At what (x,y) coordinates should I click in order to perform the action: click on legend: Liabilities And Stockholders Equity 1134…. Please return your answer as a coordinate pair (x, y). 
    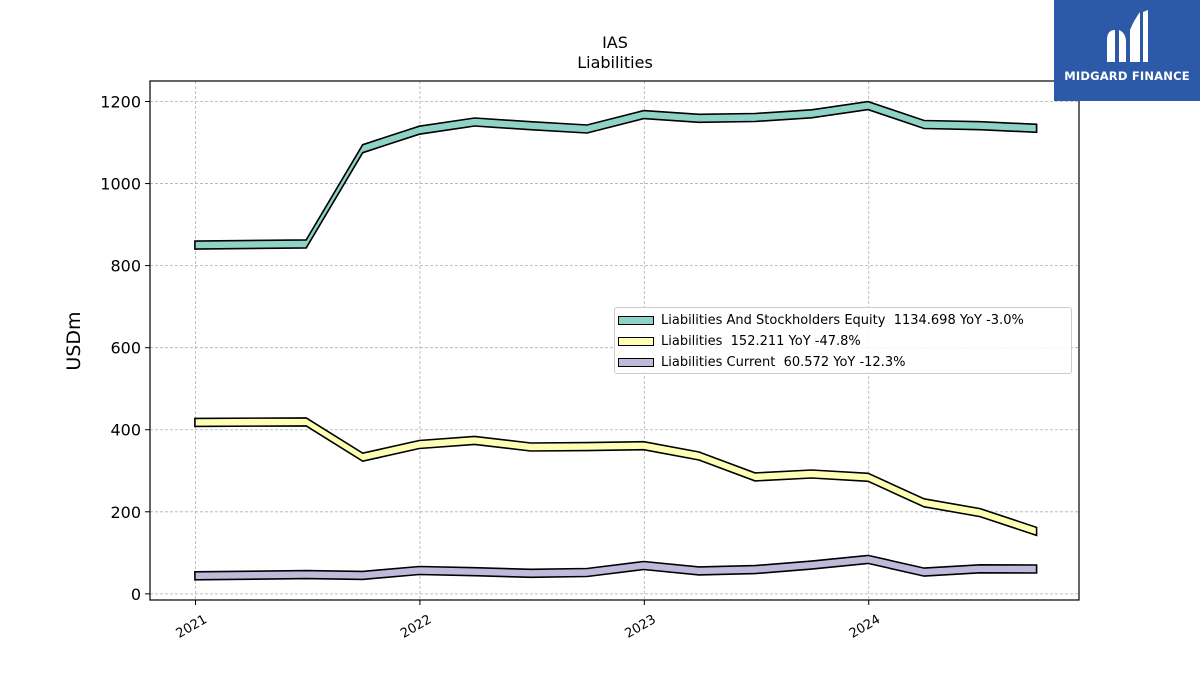
    Looking at the image, I should click on (843, 340).